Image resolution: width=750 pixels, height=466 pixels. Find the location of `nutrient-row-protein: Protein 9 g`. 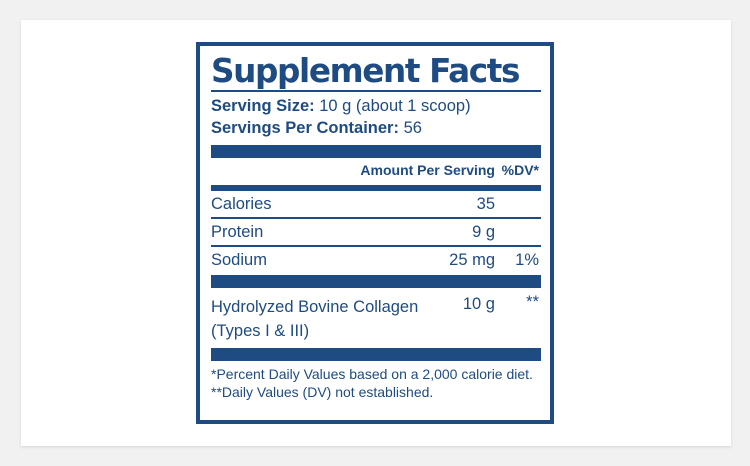

nutrient-row-protein: Protein 9 g is located at coordinates (376, 233).